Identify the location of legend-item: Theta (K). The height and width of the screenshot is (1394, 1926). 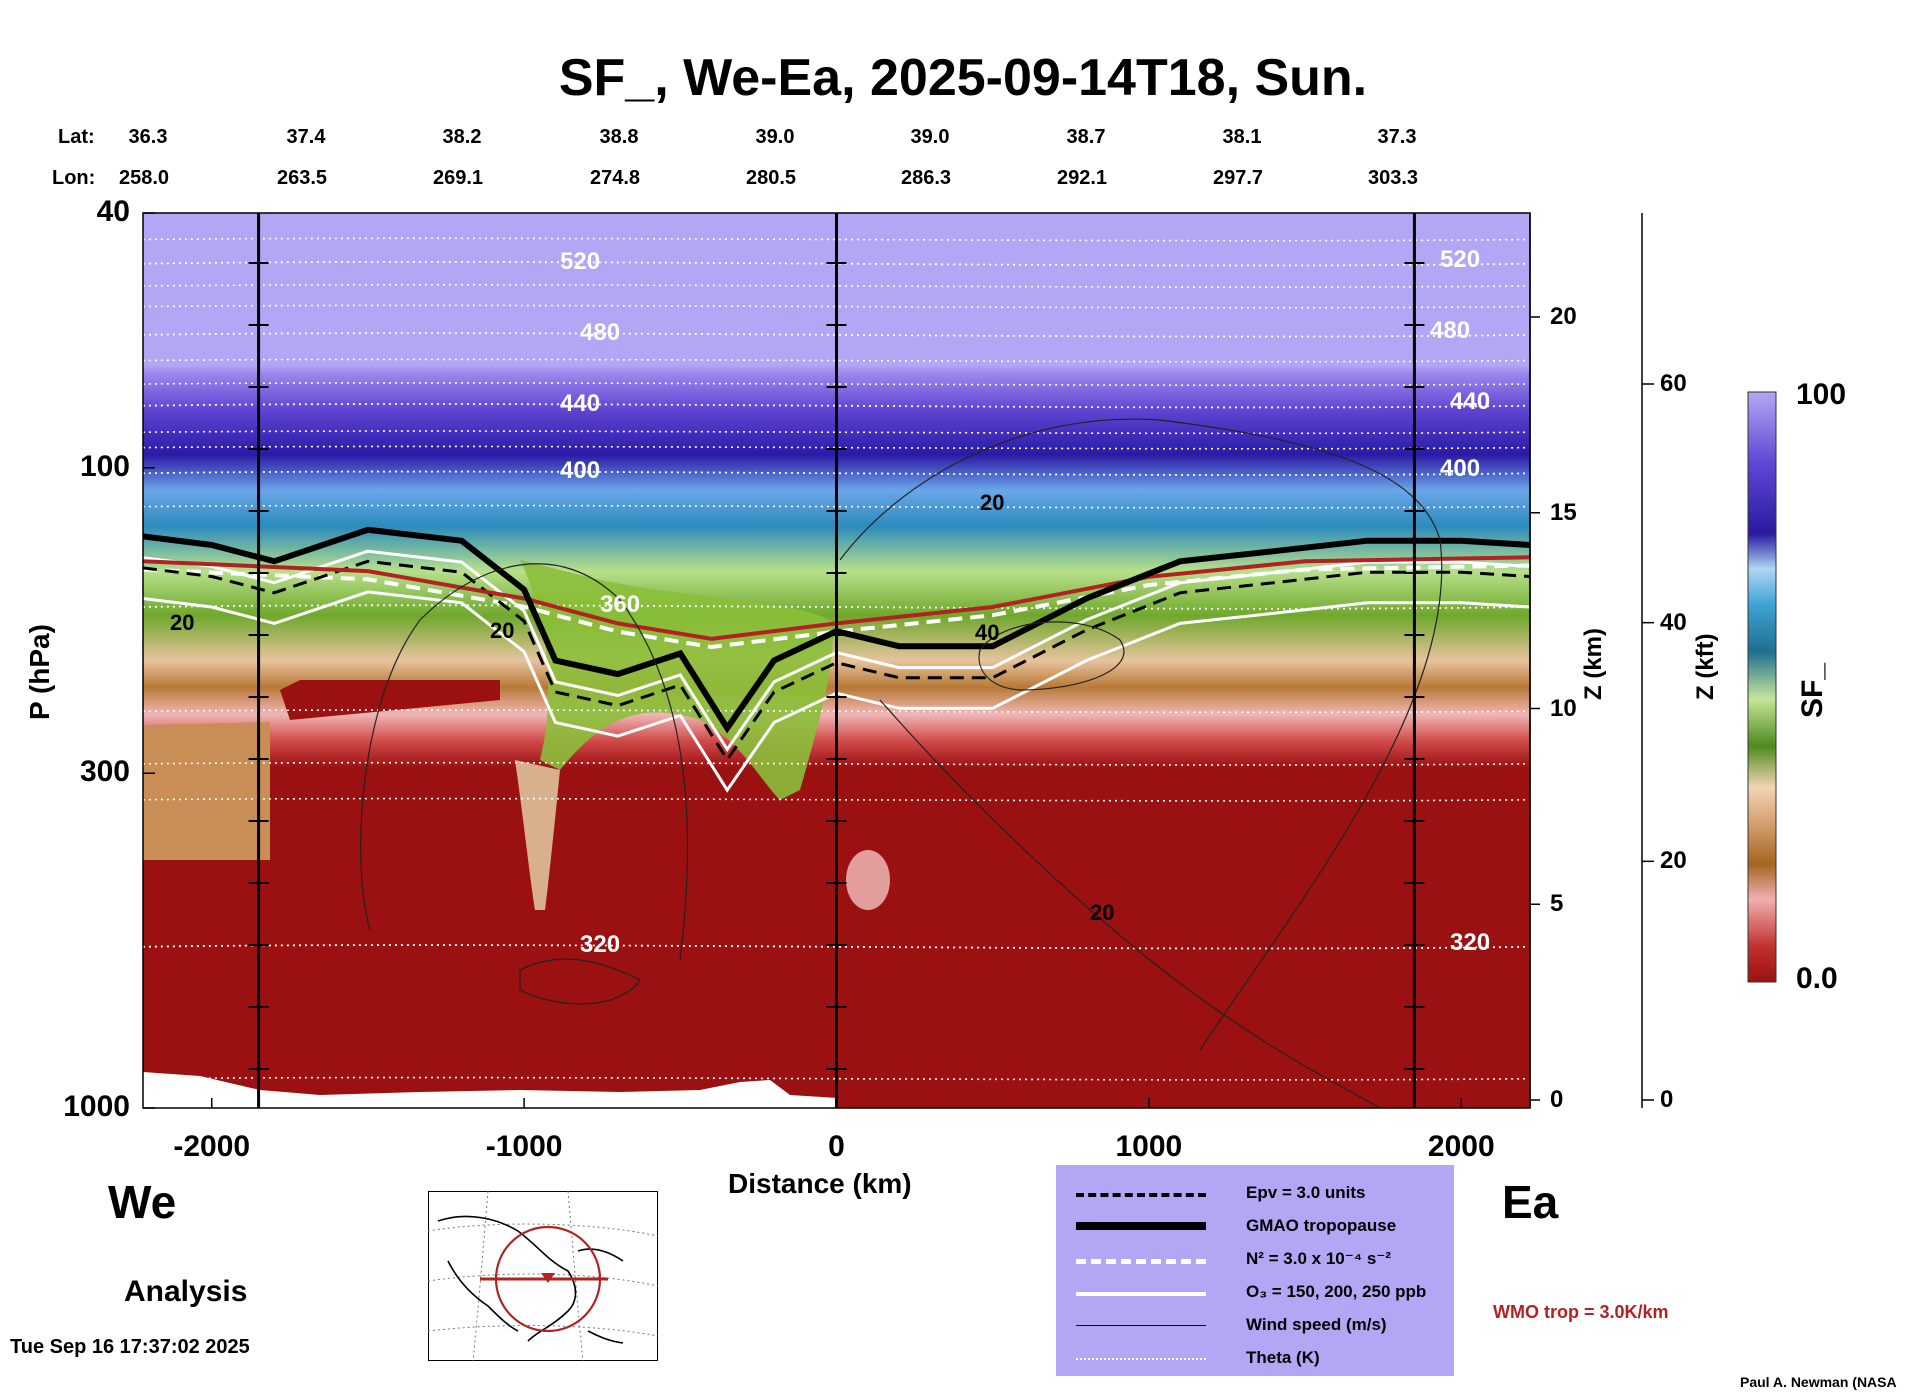
(1261, 1359).